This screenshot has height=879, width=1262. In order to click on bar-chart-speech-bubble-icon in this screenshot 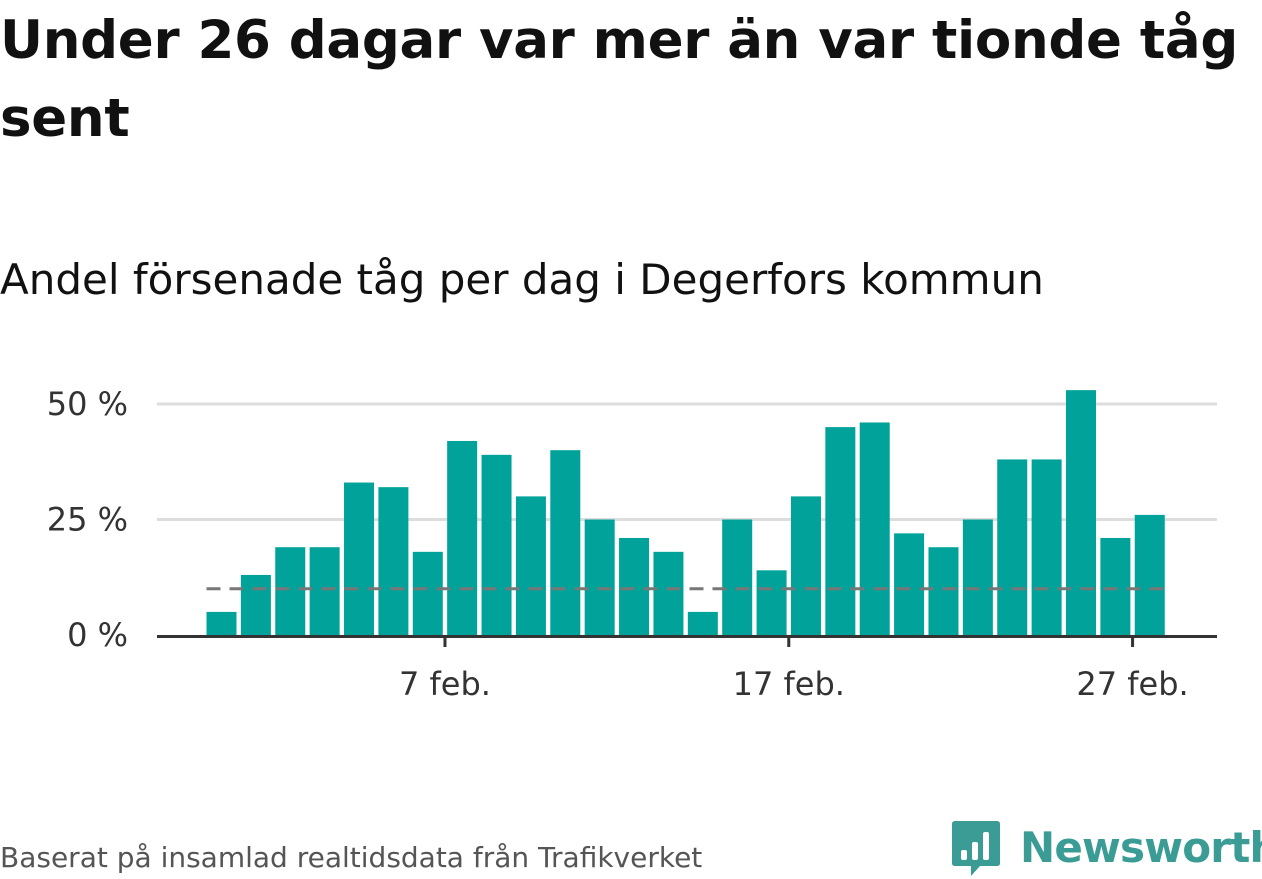, I will do `click(976, 848)`.